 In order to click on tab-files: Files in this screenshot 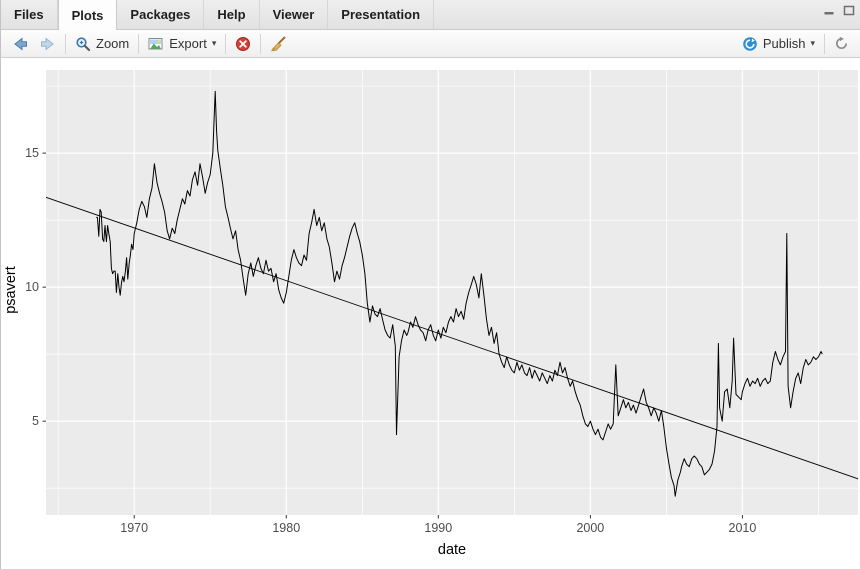, I will do `click(29, 14)`.